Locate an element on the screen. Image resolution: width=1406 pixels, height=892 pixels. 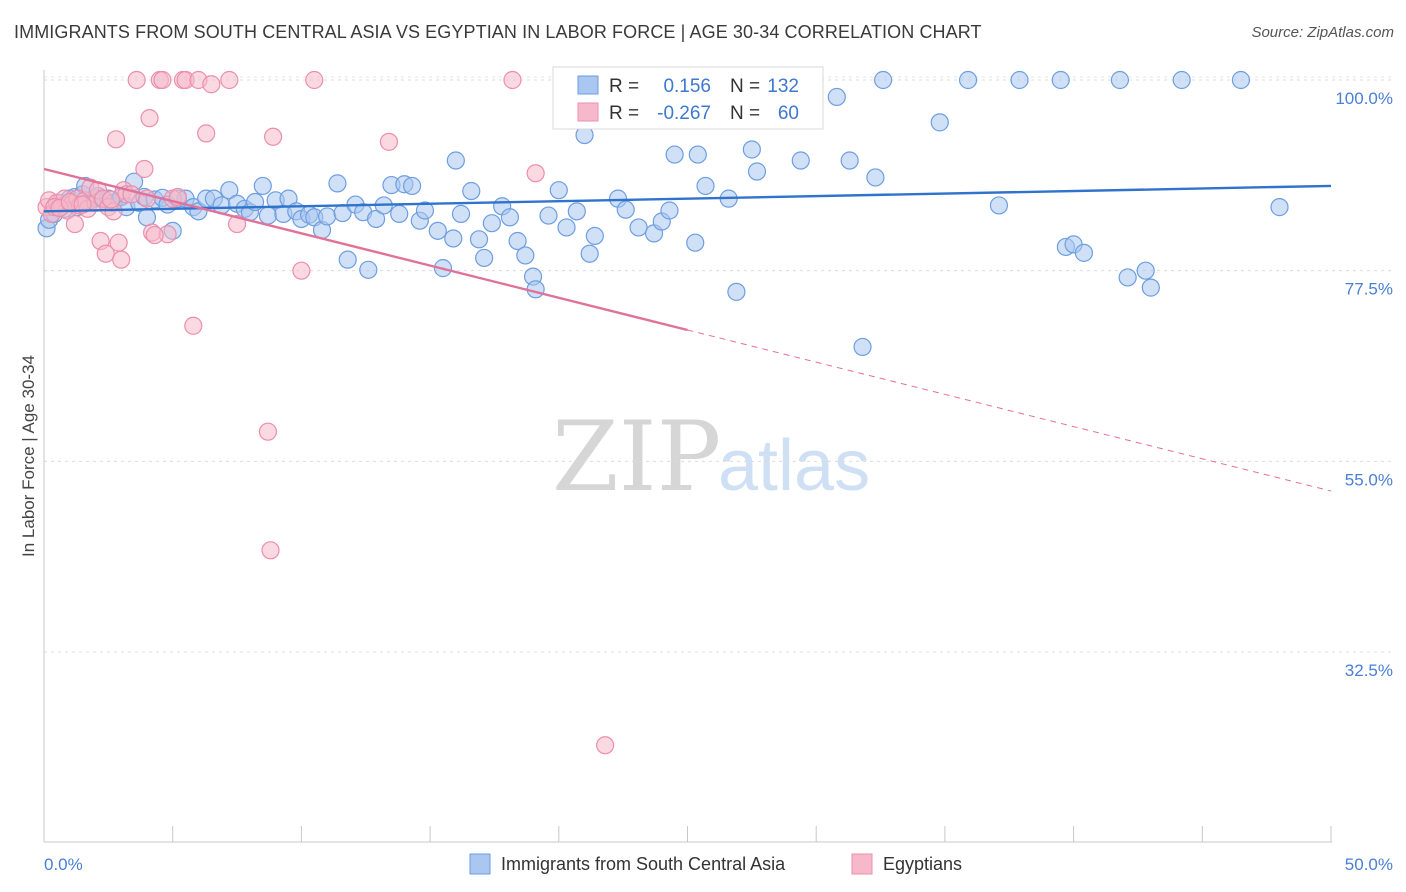
stats-n-label-2: N = is located at coordinates (745, 113).